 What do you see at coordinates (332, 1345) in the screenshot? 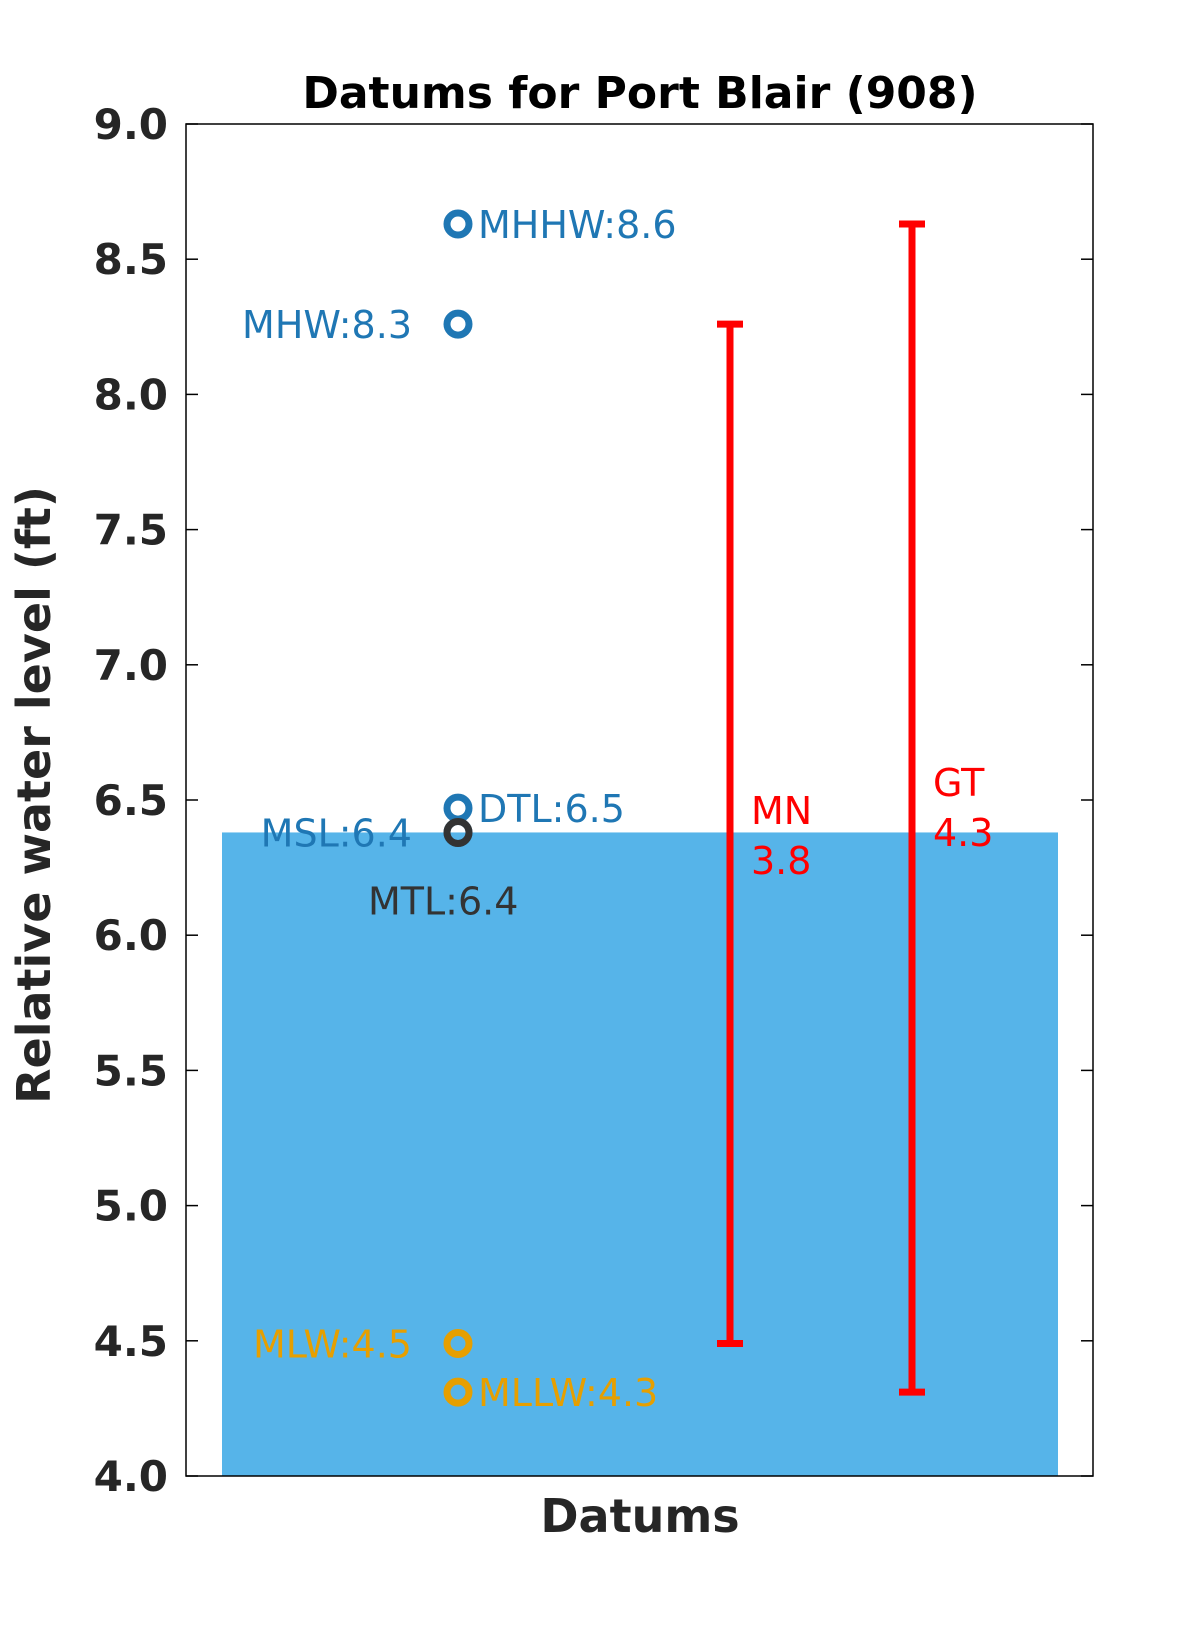
I see `datum-label-mlw: MLW:4.5` at bounding box center [332, 1345].